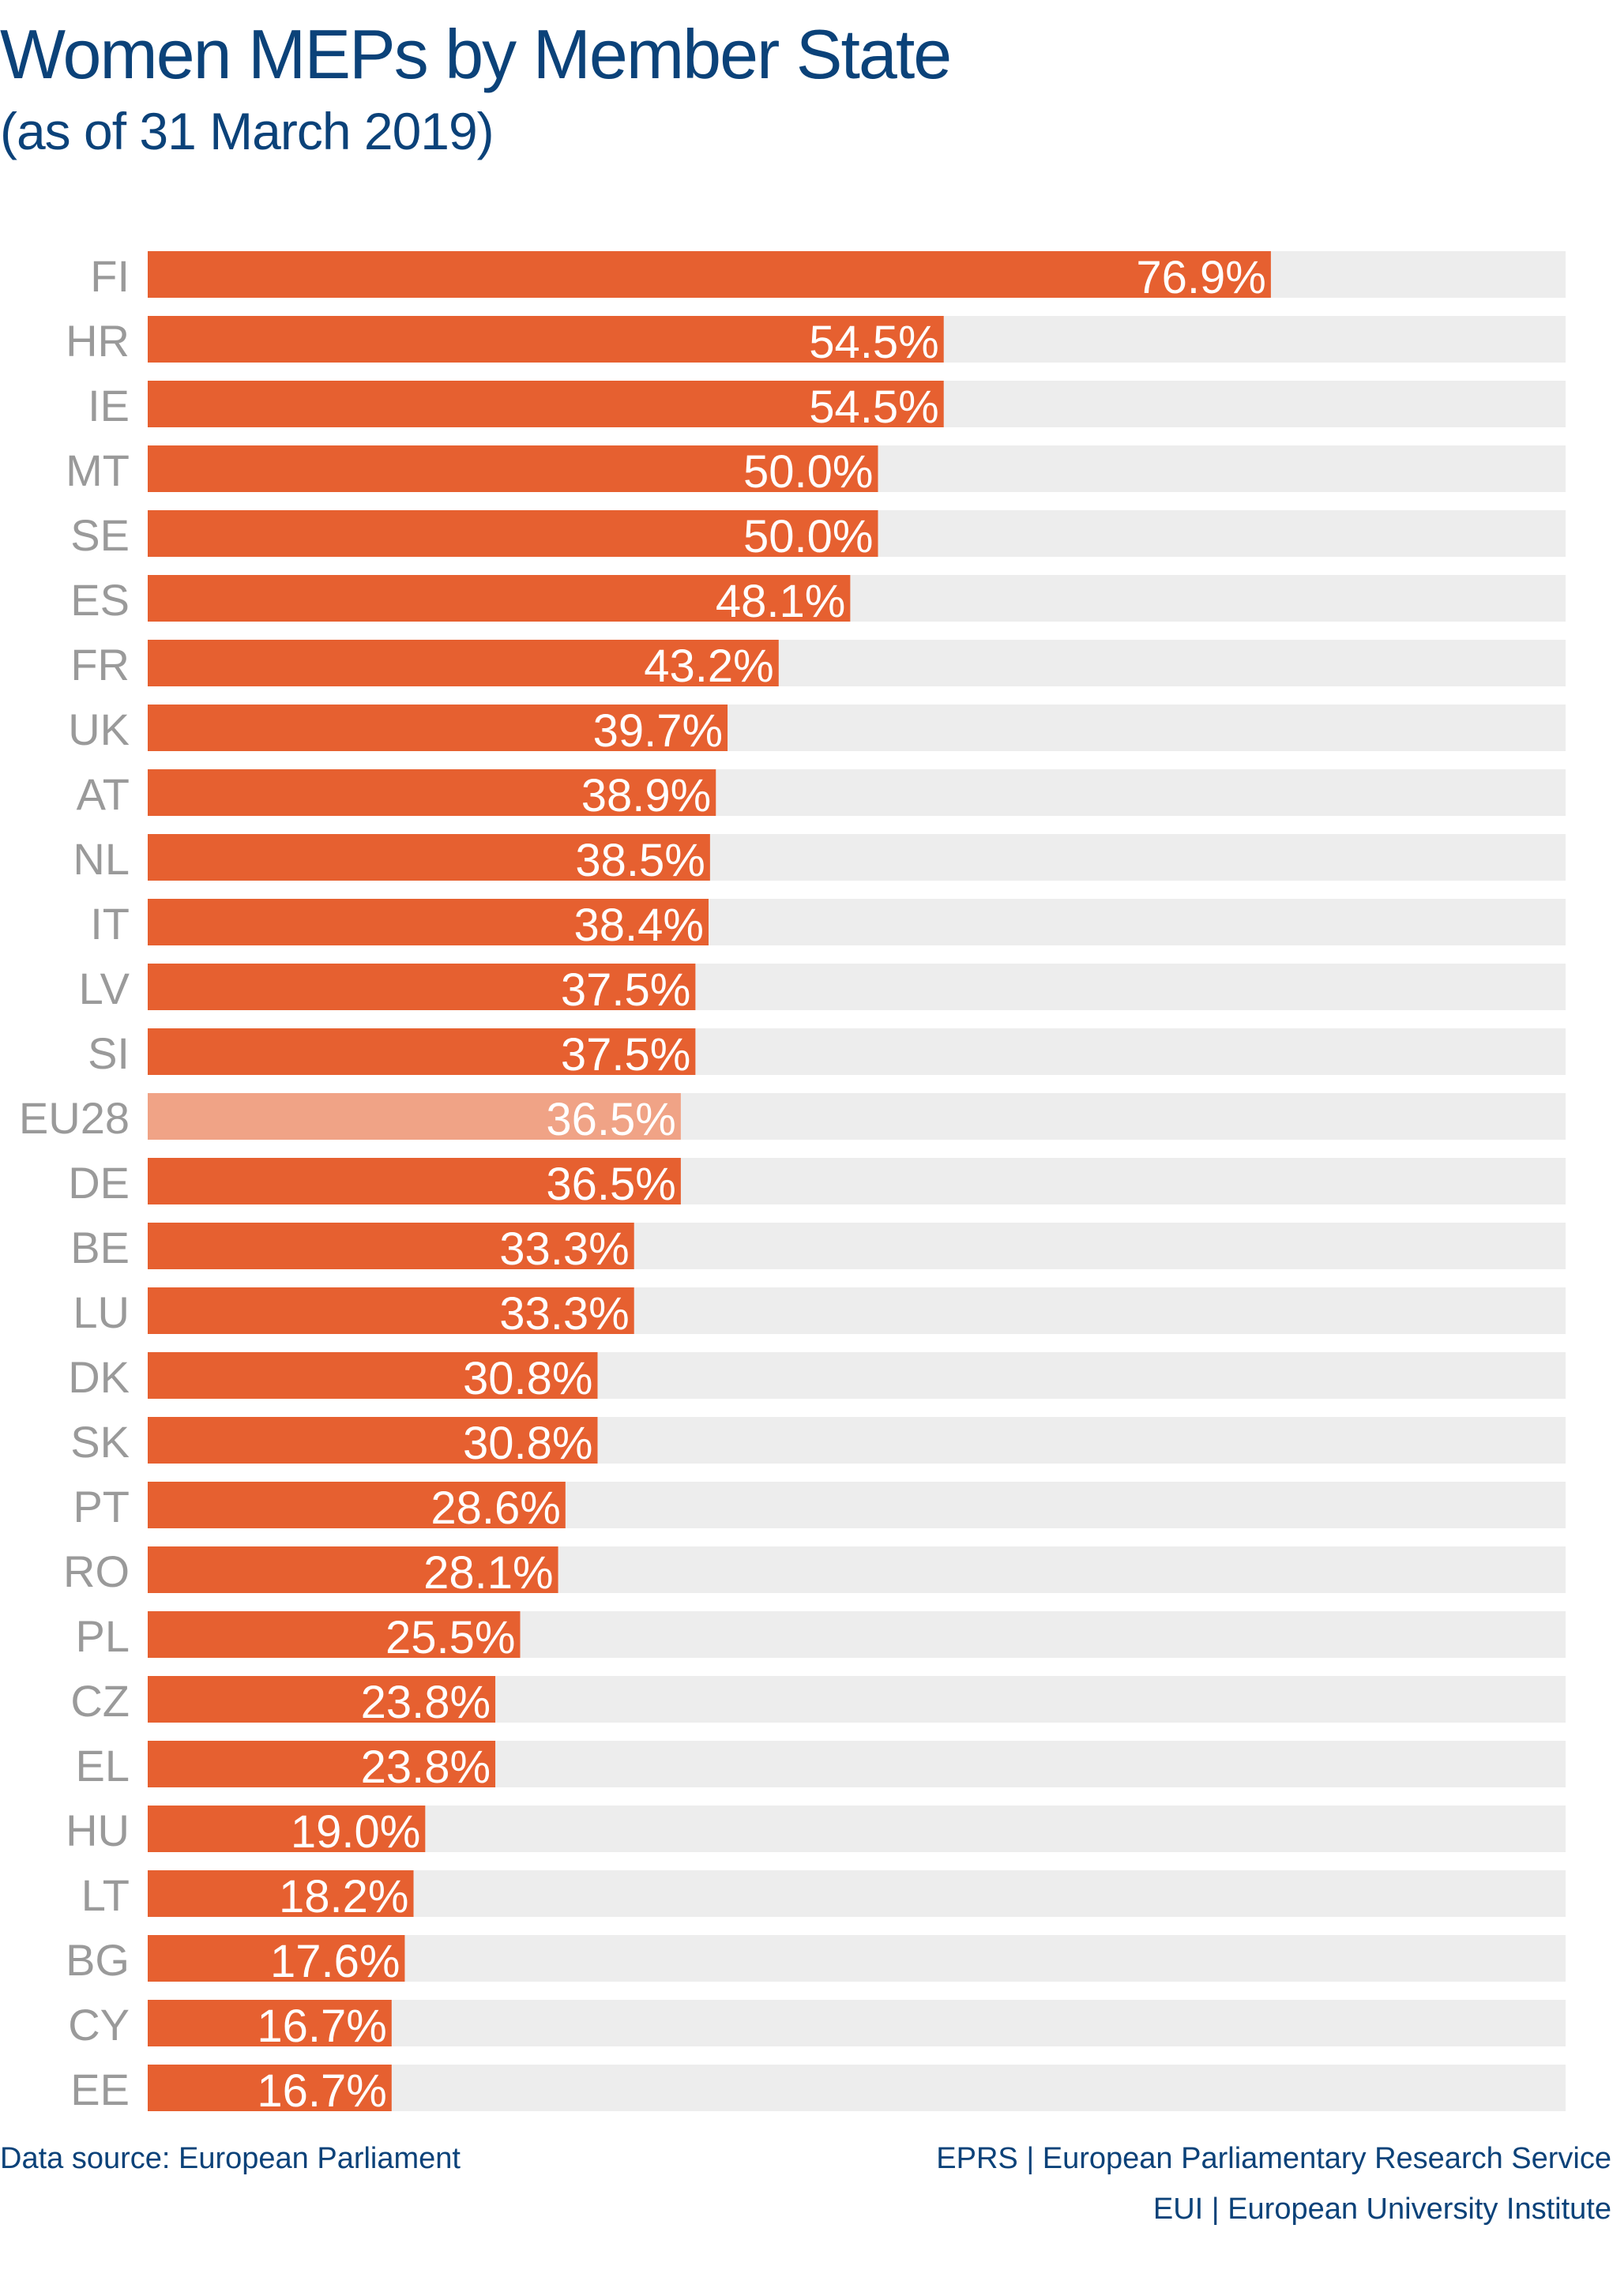 This screenshot has height=2296, width=1613. Describe the element at coordinates (513, 468) in the screenshot. I see `bar-mt` at that location.